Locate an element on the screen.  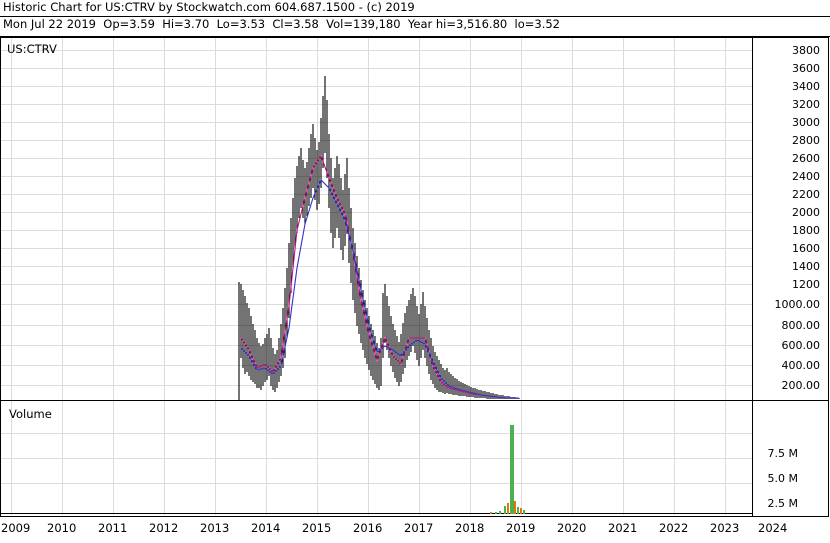
x-tick-2023: 2023 is located at coordinates (725, 528).